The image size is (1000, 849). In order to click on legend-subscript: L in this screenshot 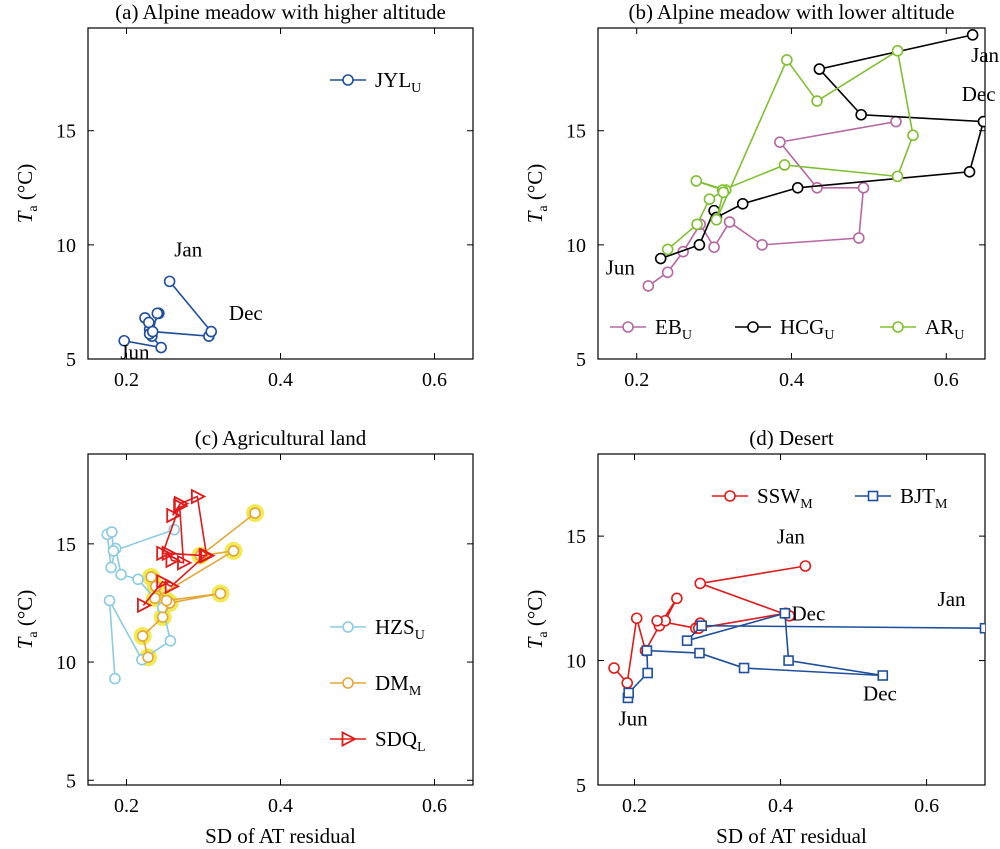, I will do `click(421, 747)`.